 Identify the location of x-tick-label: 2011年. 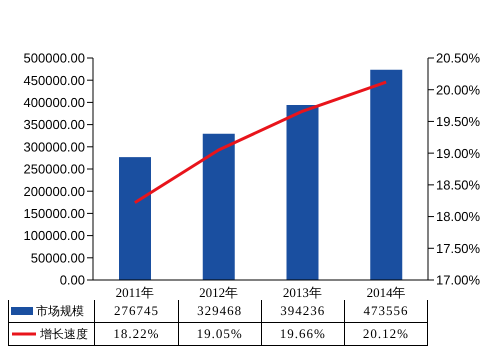
(135, 292).